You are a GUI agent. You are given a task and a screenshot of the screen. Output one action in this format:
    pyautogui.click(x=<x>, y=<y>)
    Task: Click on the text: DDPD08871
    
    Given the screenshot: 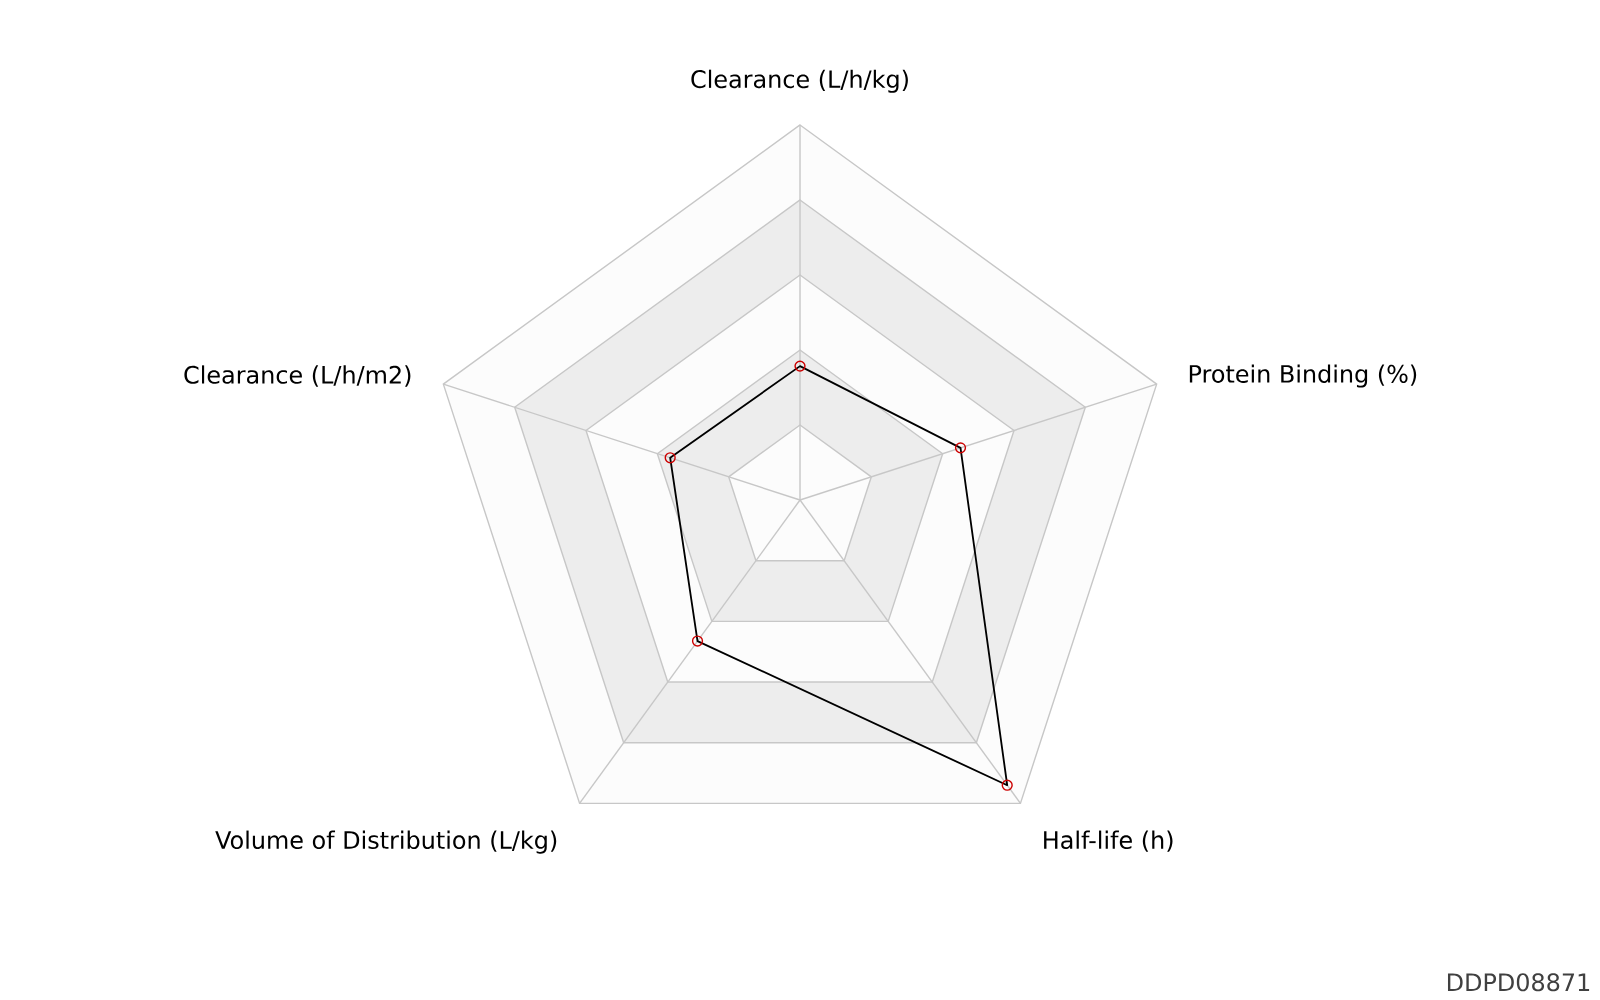 What is the action you would take?
    pyautogui.click(x=1518, y=982)
    